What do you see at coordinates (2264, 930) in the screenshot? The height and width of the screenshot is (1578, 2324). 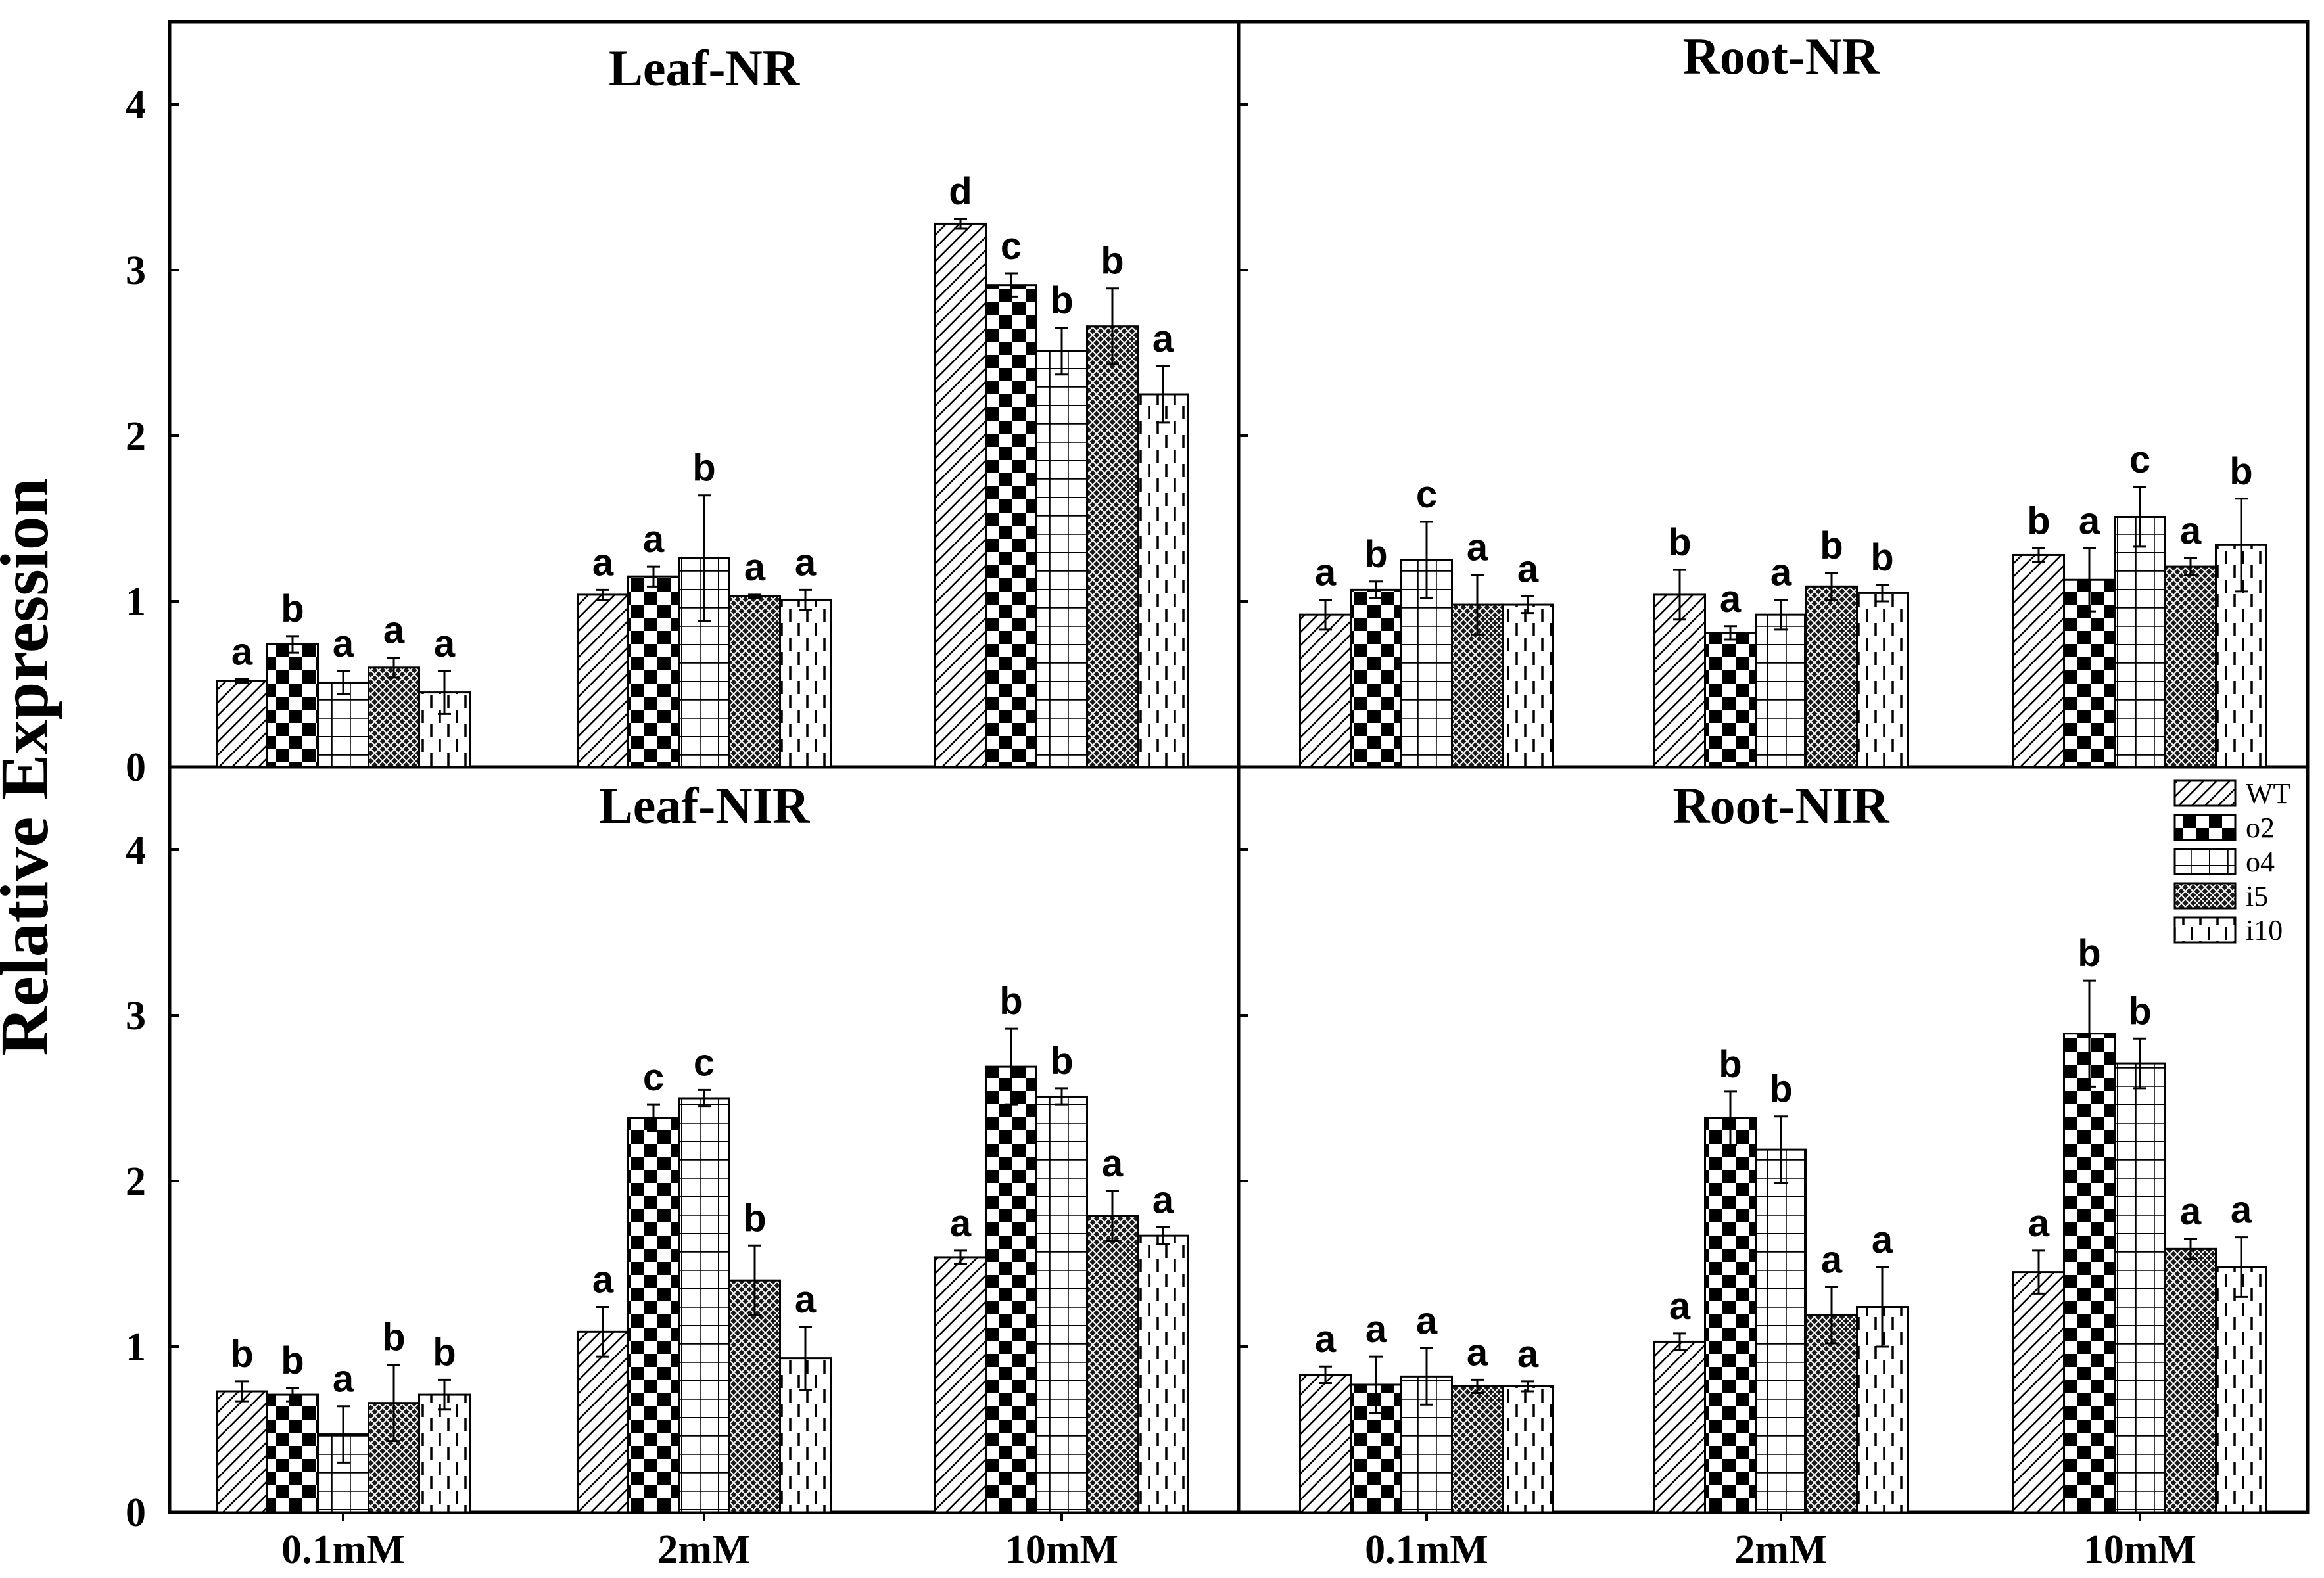 I see `legend-label-i10: i10` at bounding box center [2264, 930].